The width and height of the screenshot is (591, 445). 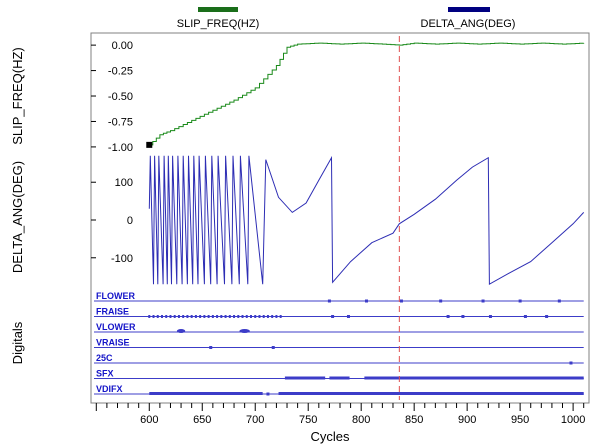 I want to click on x-axis-ticks: 600 650 700 750 800 850 900 950 1000, so click(x=340, y=414).